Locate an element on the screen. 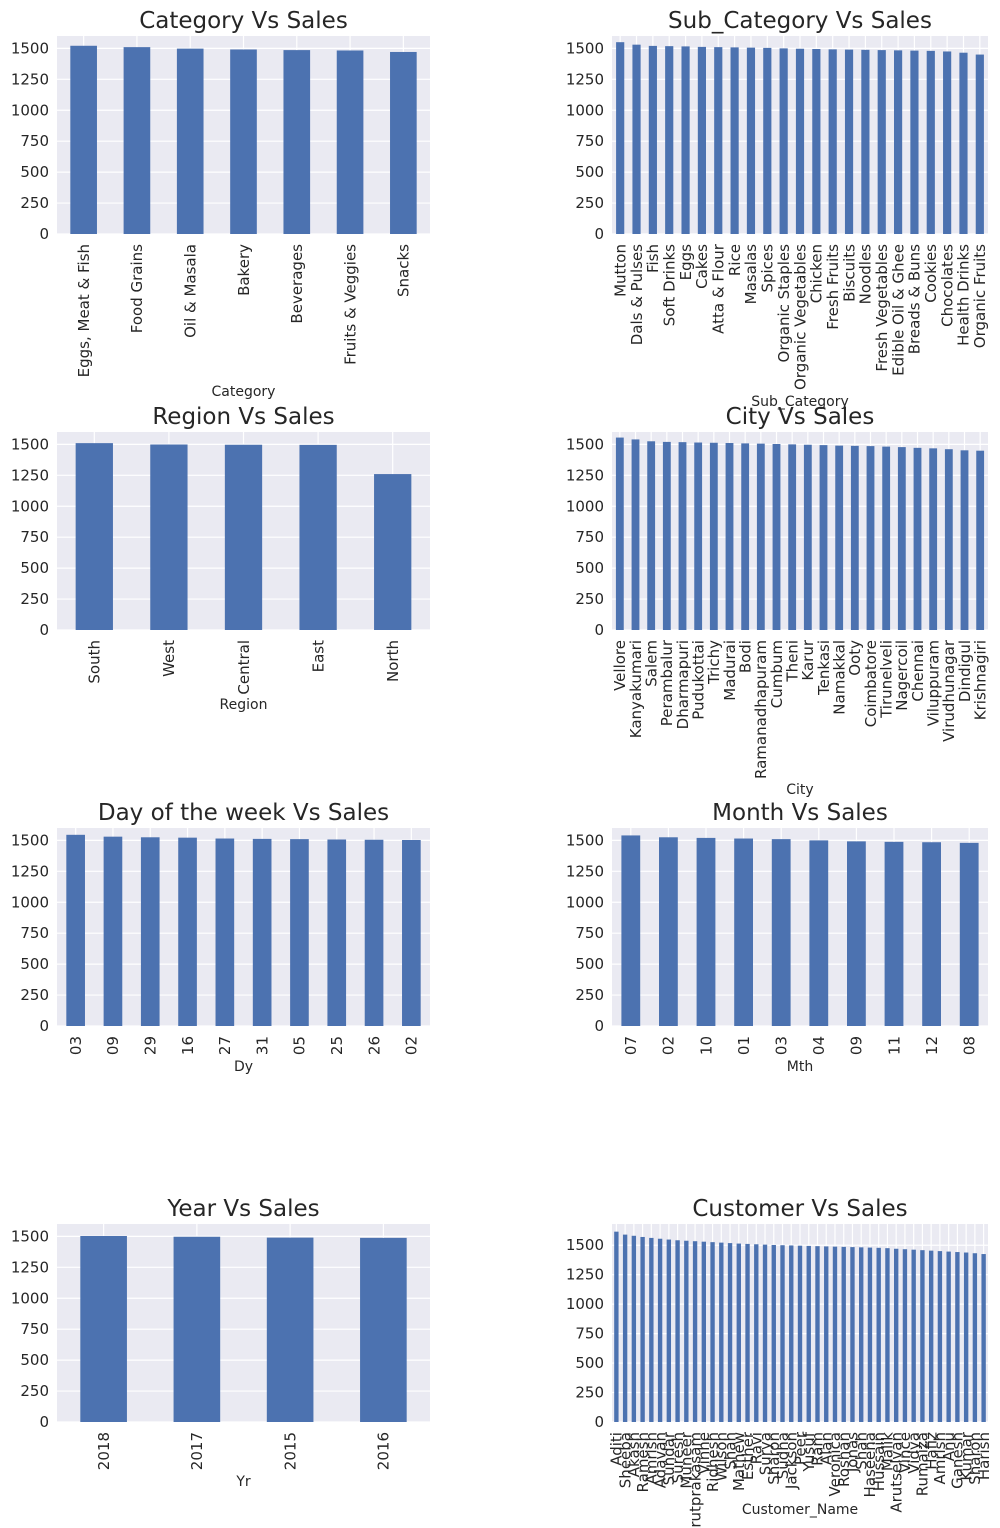 The width and height of the screenshot is (1000, 1528). bar-2018 is located at coordinates (103, 1329).